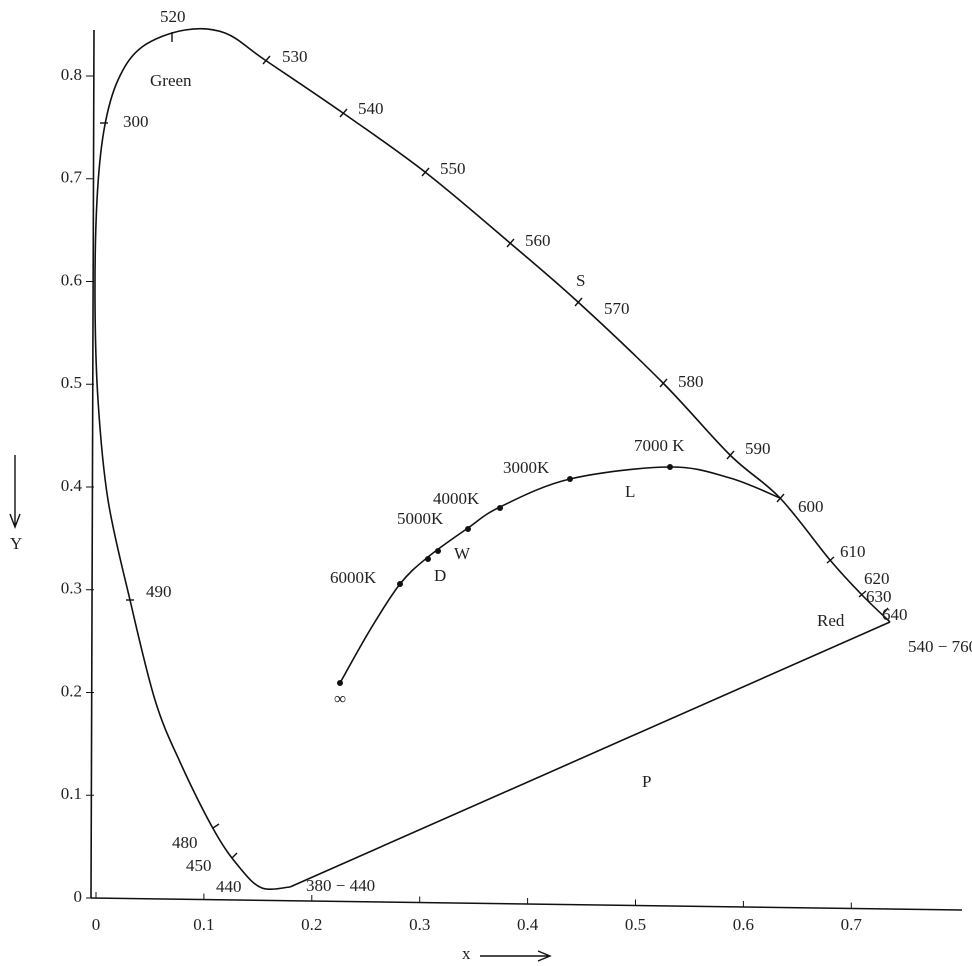  What do you see at coordinates (229, 886) in the screenshot?
I see `wavelength-label: 440` at bounding box center [229, 886].